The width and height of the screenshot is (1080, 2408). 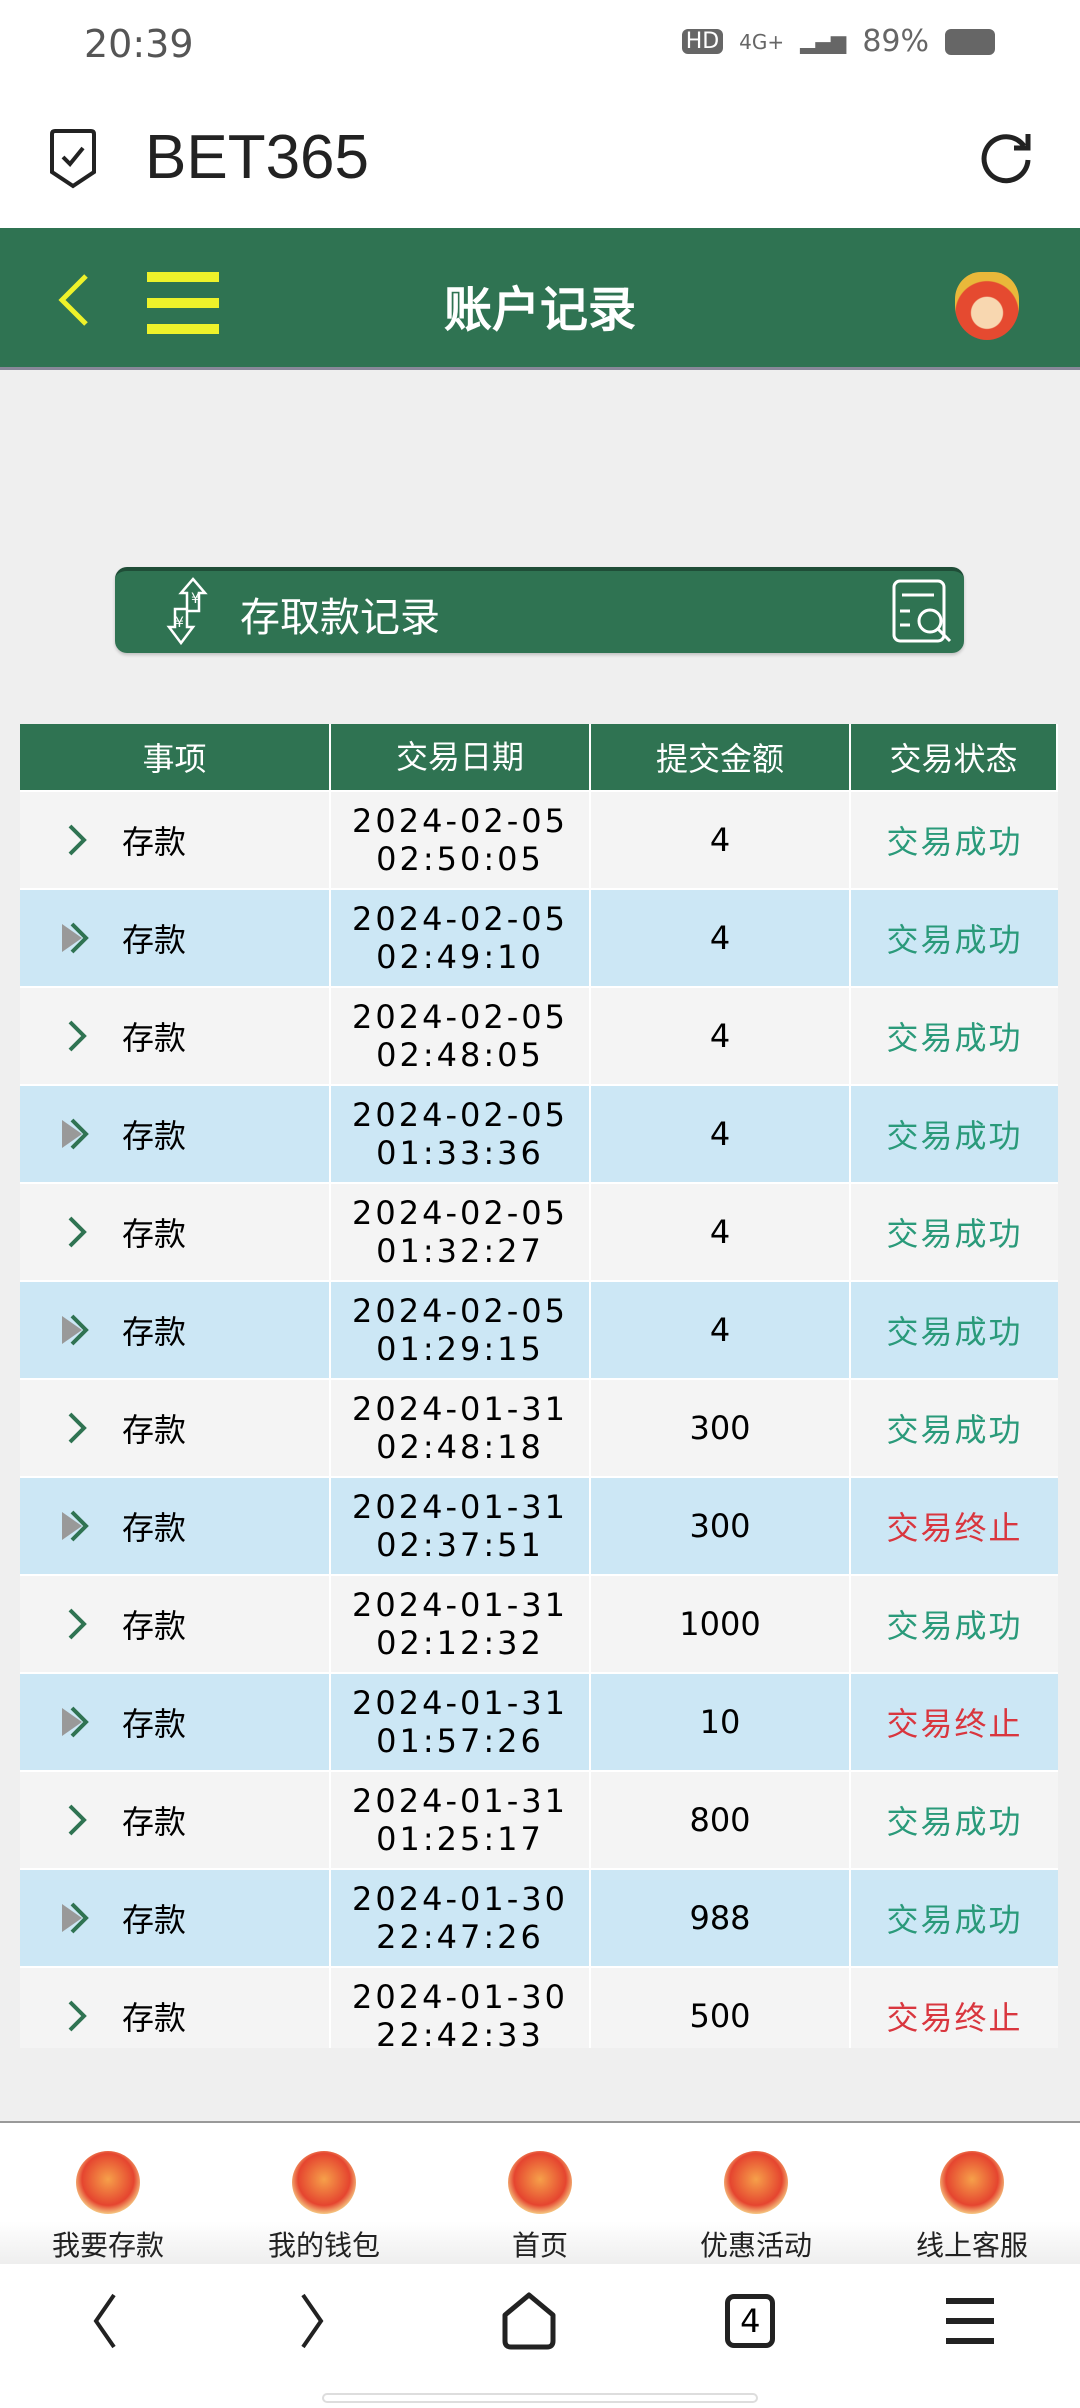 I want to click on document-search-icon, so click(x=922, y=611).